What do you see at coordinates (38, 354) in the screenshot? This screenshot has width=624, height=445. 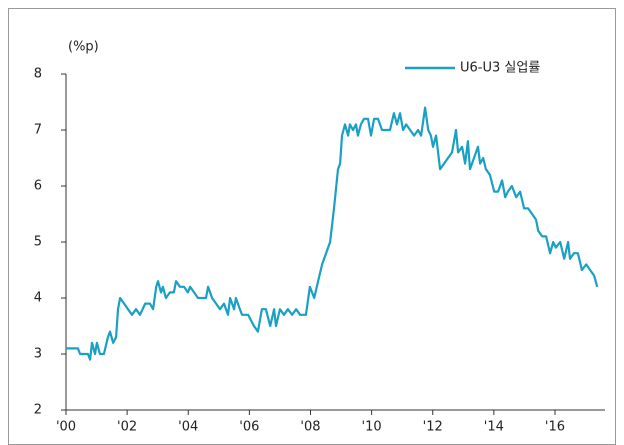 I see `y-tick-label: 3` at bounding box center [38, 354].